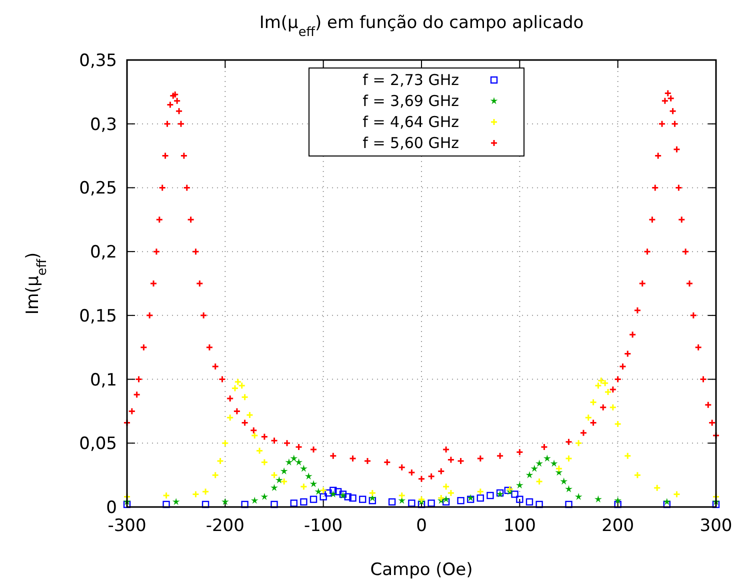 The image size is (741, 587). I want to click on x-tick-label: -300, so click(127, 526).